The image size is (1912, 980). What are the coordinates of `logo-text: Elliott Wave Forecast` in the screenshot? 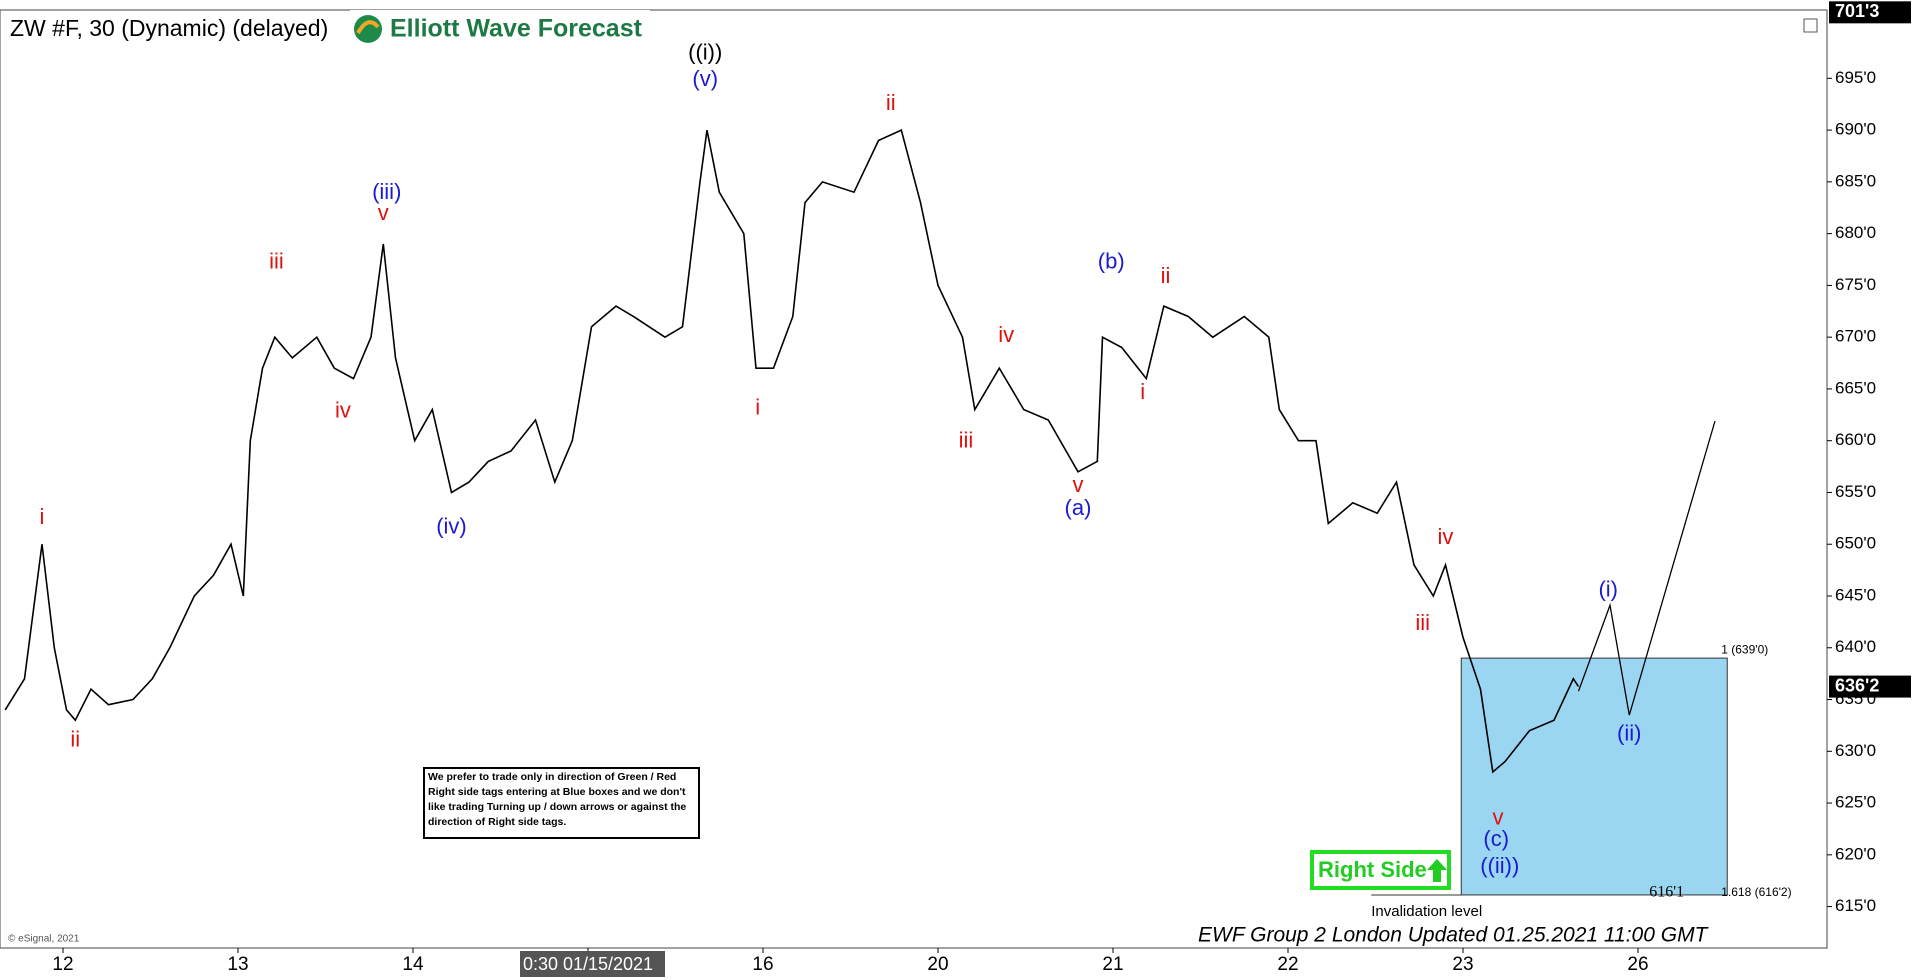 It's located at (516, 29).